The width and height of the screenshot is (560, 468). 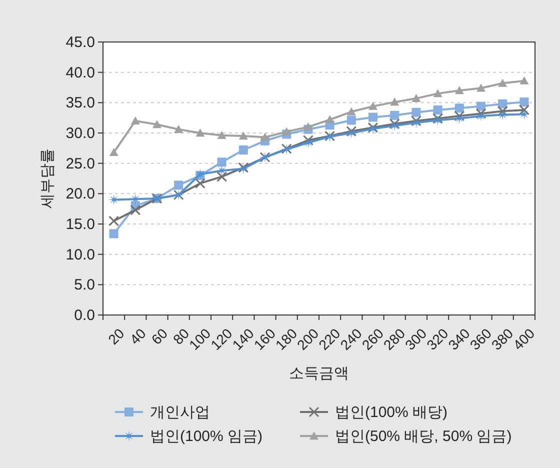 What do you see at coordinates (80, 163) in the screenshot?
I see `y-tick-label: 25.0` at bounding box center [80, 163].